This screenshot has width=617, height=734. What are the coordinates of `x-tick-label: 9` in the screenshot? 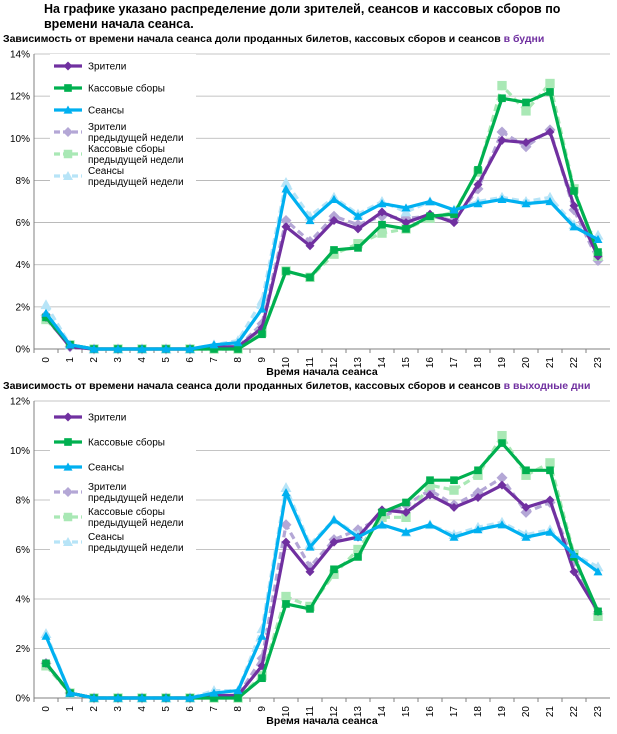 It's located at (262, 360).